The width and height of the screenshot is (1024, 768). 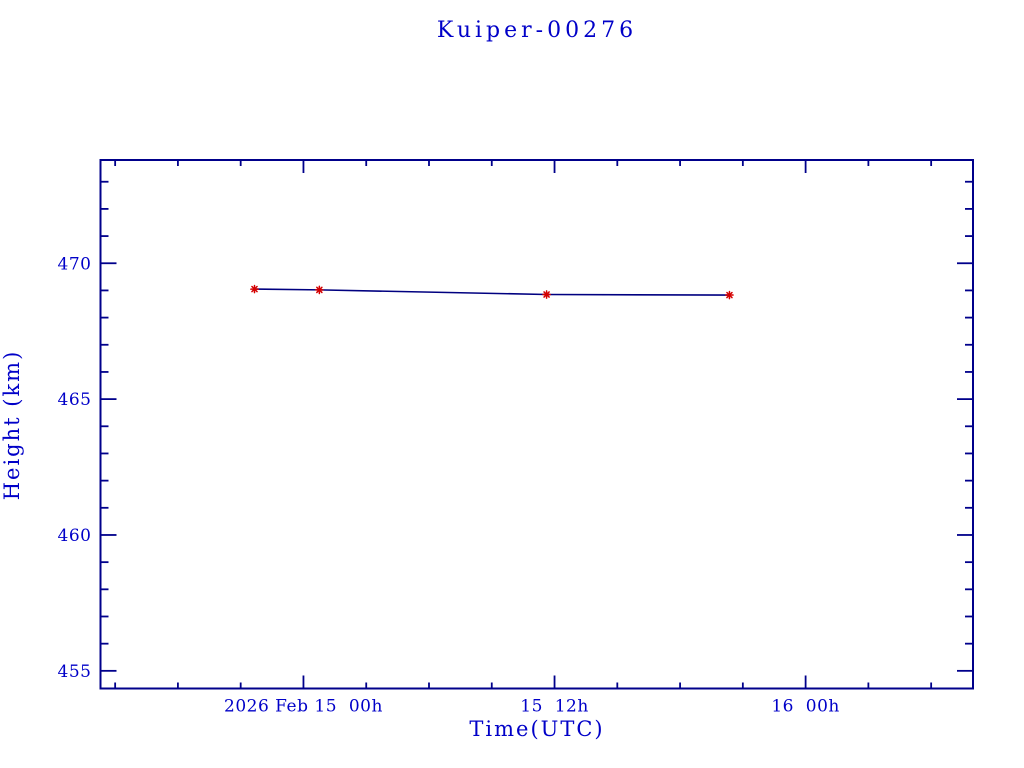 What do you see at coordinates (75, 264) in the screenshot?
I see `y-tick-label: 470` at bounding box center [75, 264].